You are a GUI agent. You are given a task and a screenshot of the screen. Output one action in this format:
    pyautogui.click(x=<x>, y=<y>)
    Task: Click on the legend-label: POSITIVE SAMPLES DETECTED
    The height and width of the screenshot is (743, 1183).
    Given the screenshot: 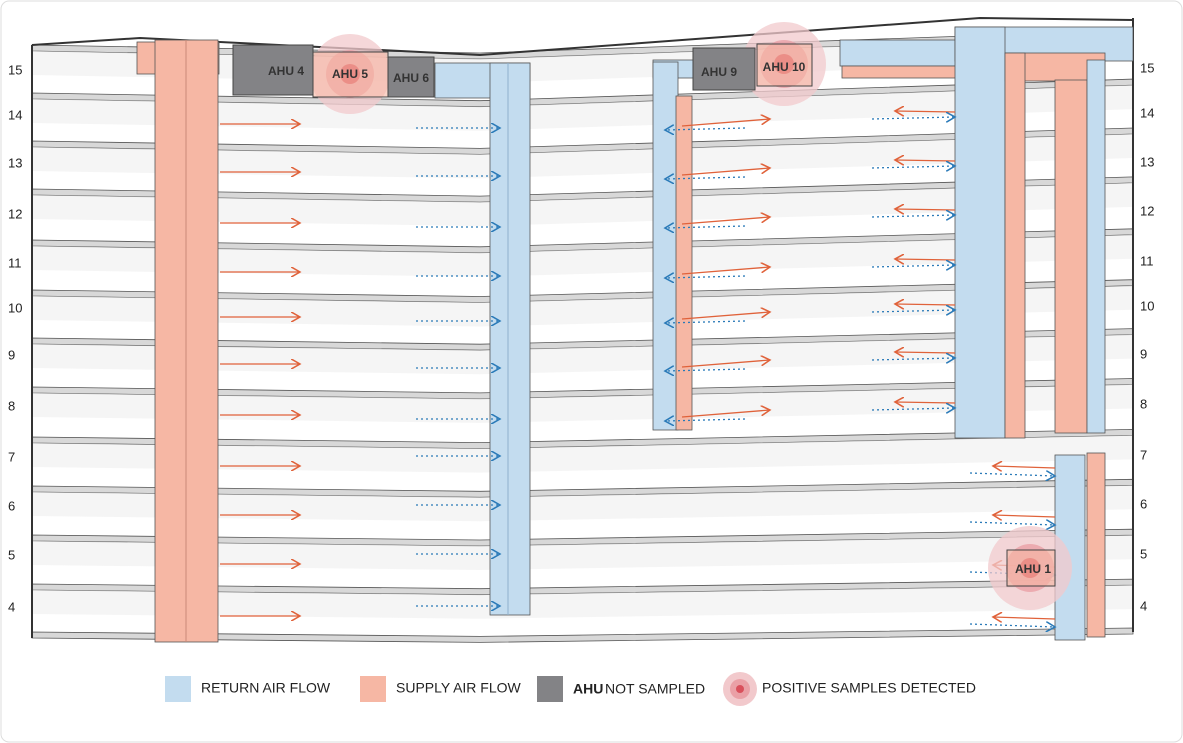 What is the action you would take?
    pyautogui.click(x=869, y=688)
    